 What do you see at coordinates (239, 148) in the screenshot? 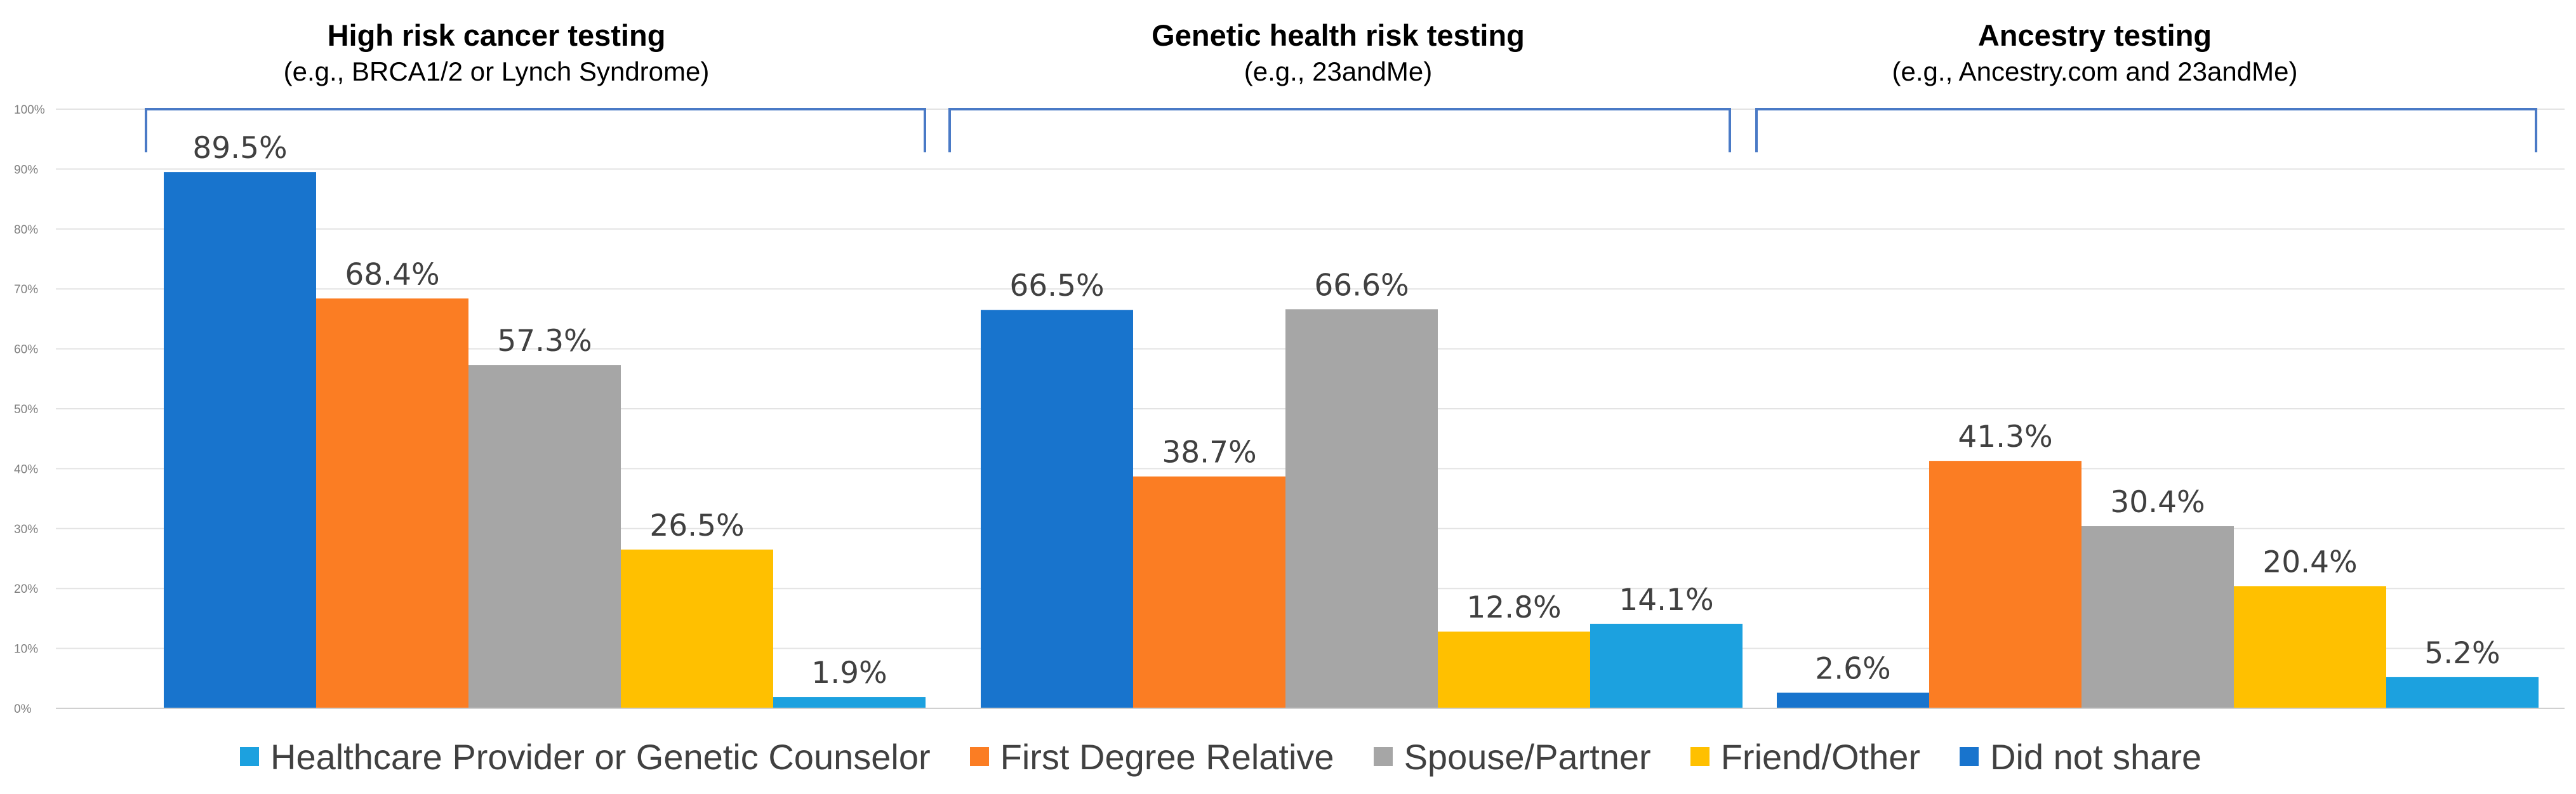
I see `bar-value-label: 89.5%` at bounding box center [239, 148].